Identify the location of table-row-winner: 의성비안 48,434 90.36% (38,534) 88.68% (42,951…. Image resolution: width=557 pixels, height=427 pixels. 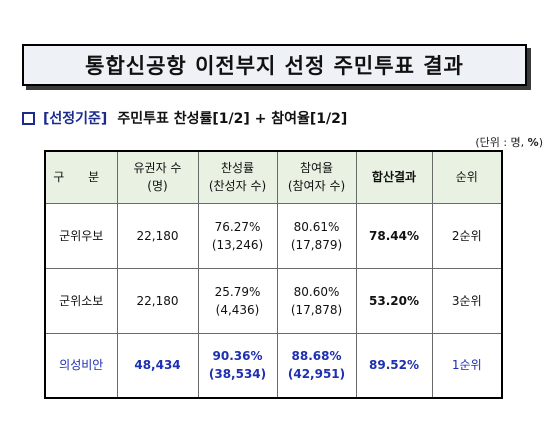
(273, 365).